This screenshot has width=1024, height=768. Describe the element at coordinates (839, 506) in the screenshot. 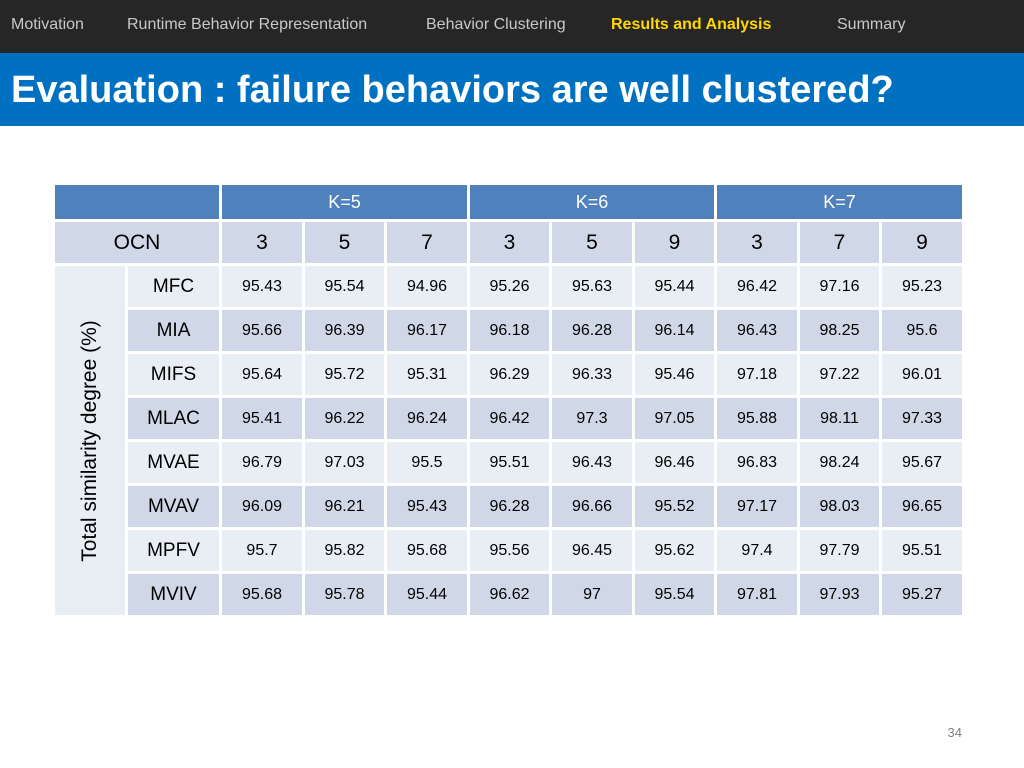

I see `similarity-value-cell: 98.03` at that location.